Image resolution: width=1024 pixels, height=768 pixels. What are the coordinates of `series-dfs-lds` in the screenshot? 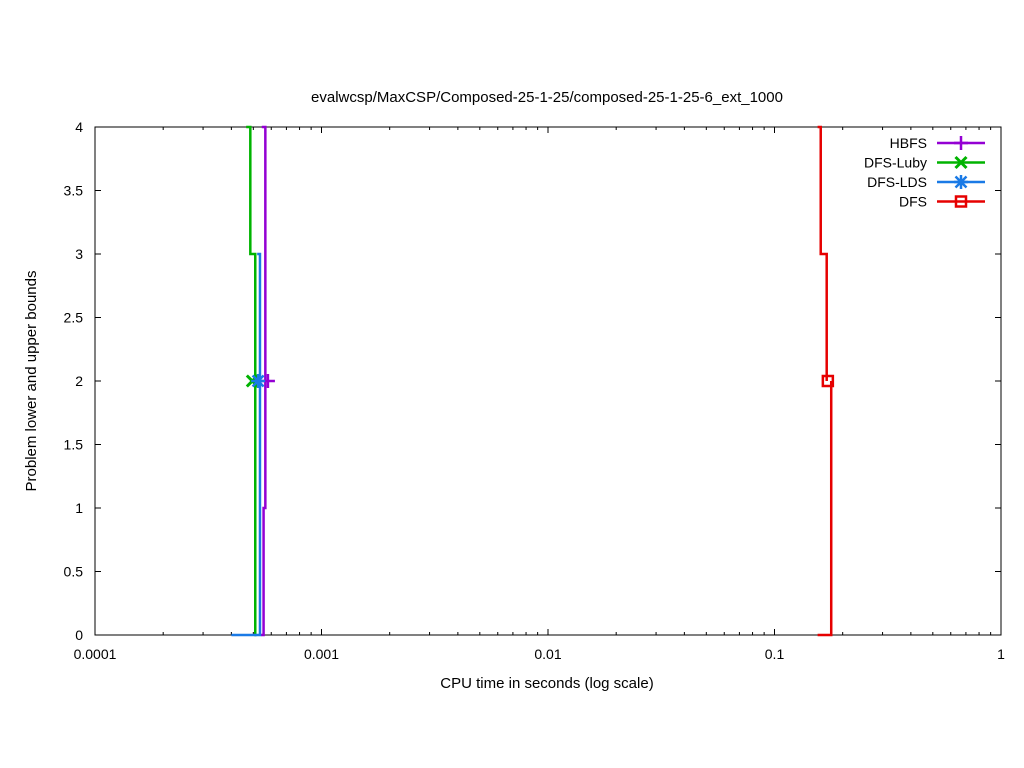 It's located at (248, 444).